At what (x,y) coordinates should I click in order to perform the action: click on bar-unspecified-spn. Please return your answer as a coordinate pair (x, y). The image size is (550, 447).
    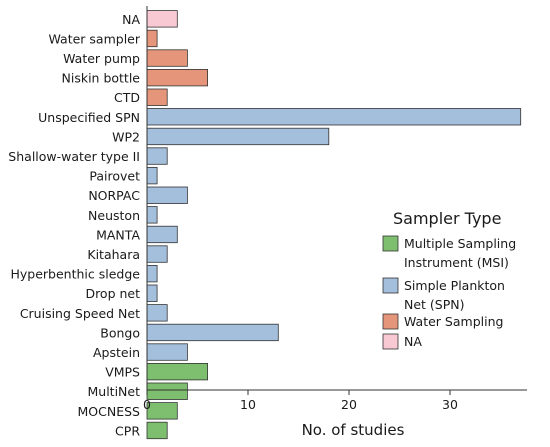
    Looking at the image, I should click on (334, 117).